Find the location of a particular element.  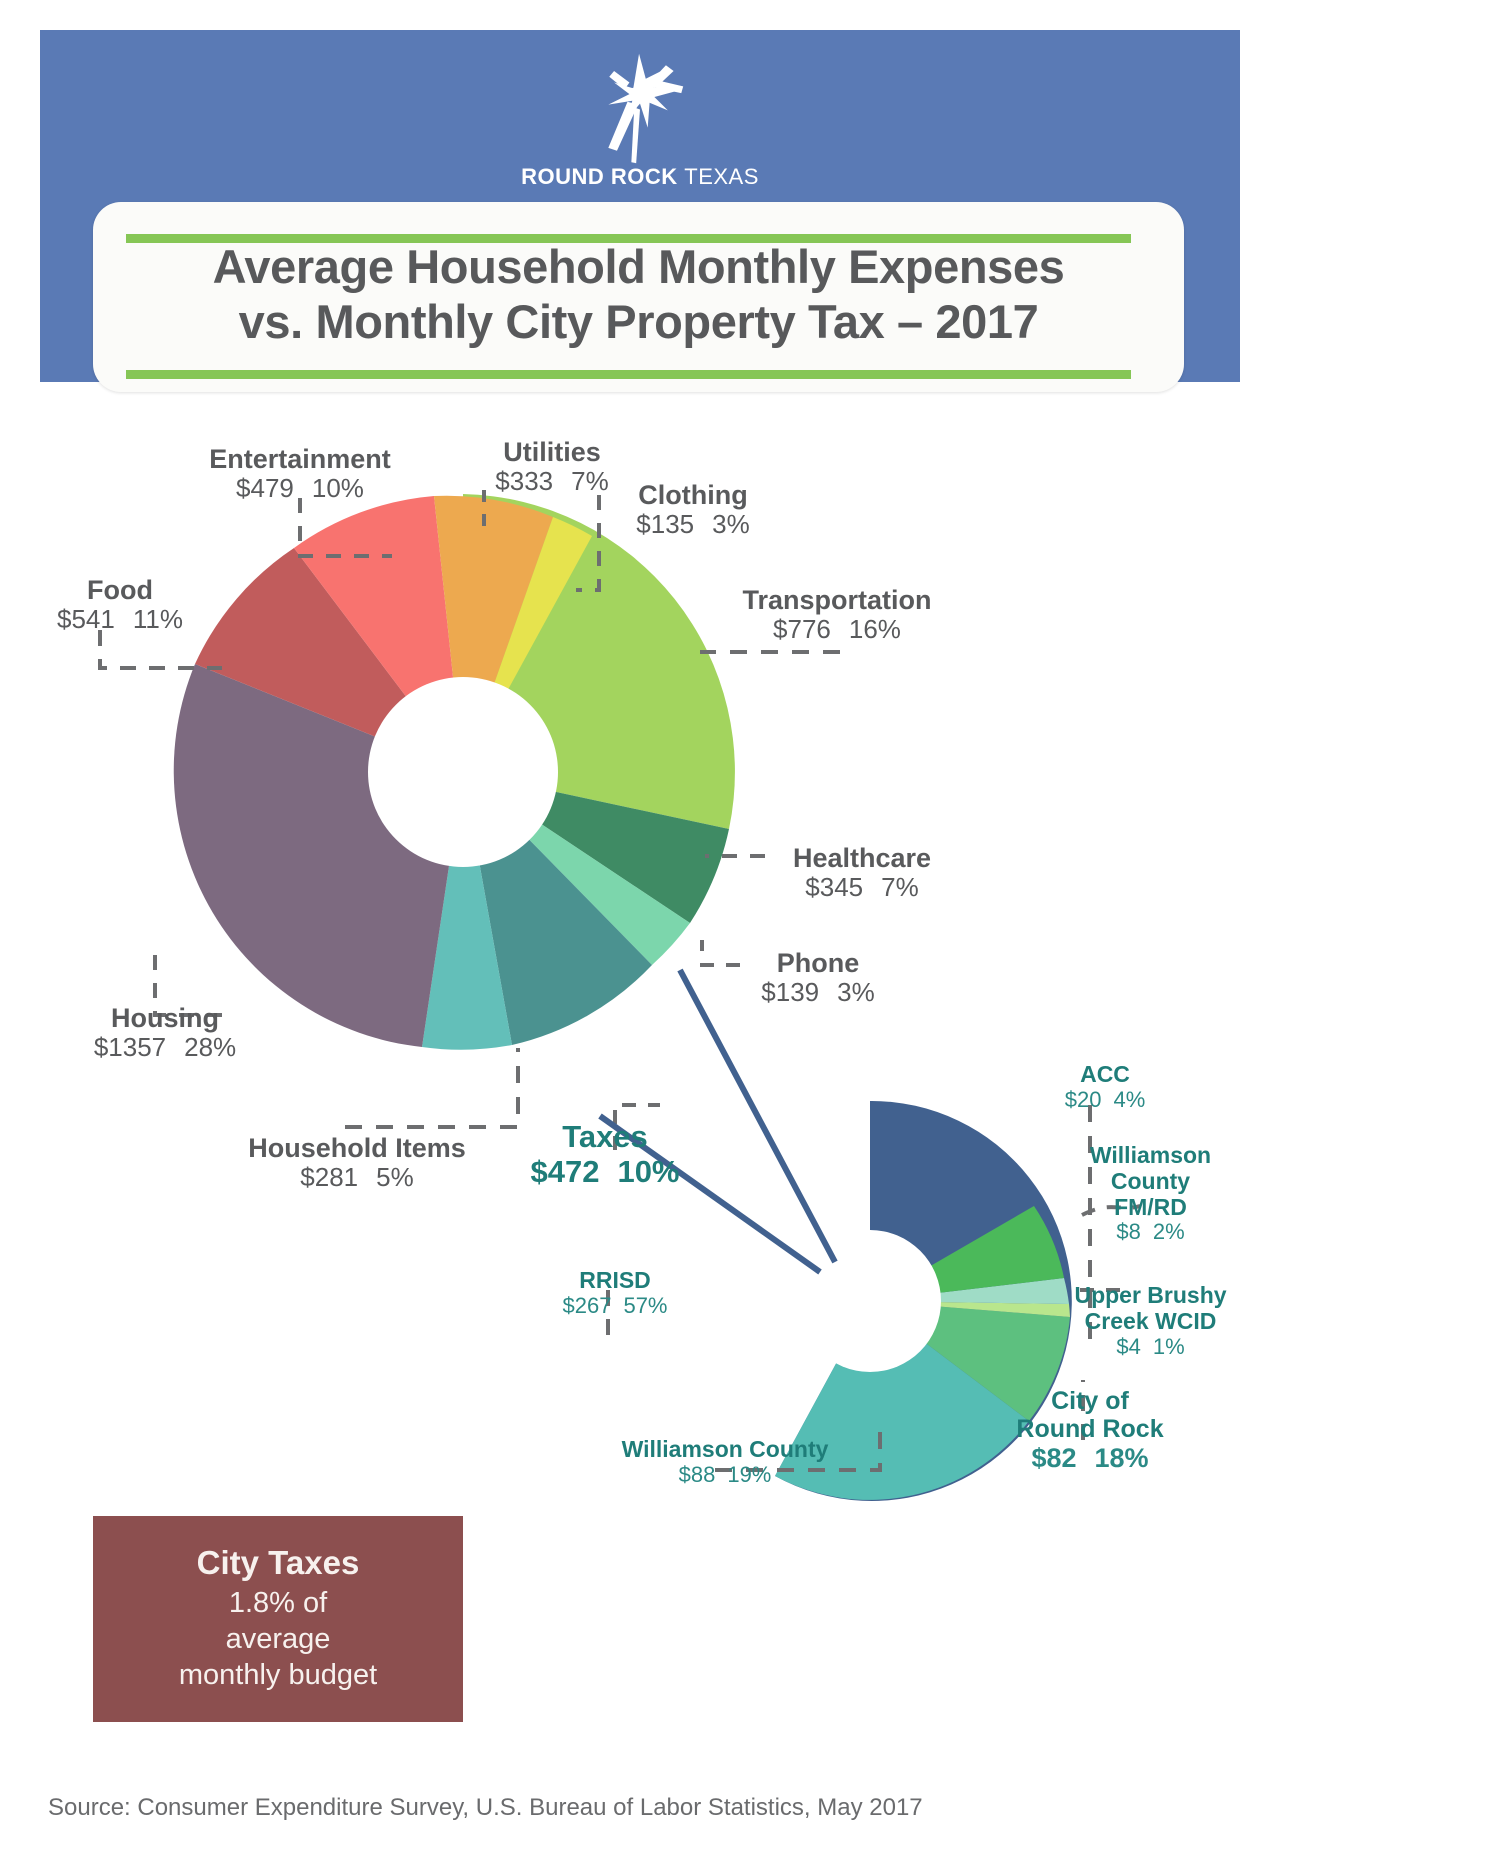

label-wilco-fmrd-amount: $8 is located at coordinates (1128, 1232).